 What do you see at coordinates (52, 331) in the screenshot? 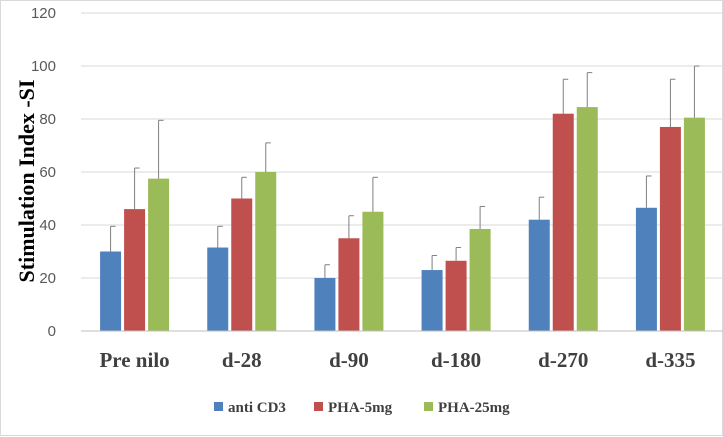
I see `y-tick-label: 0` at bounding box center [52, 331].